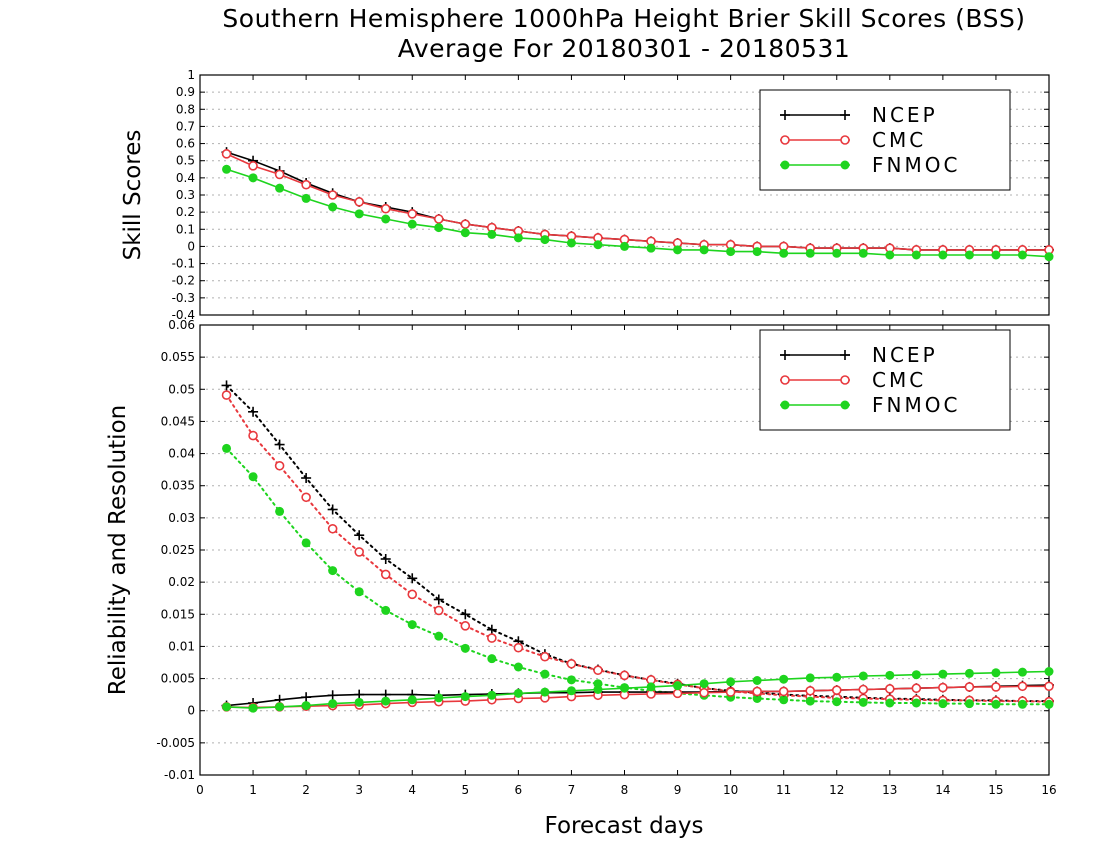 The height and width of the screenshot is (850, 1100). I want to click on y-tick-label: 0.04, so click(181, 454).